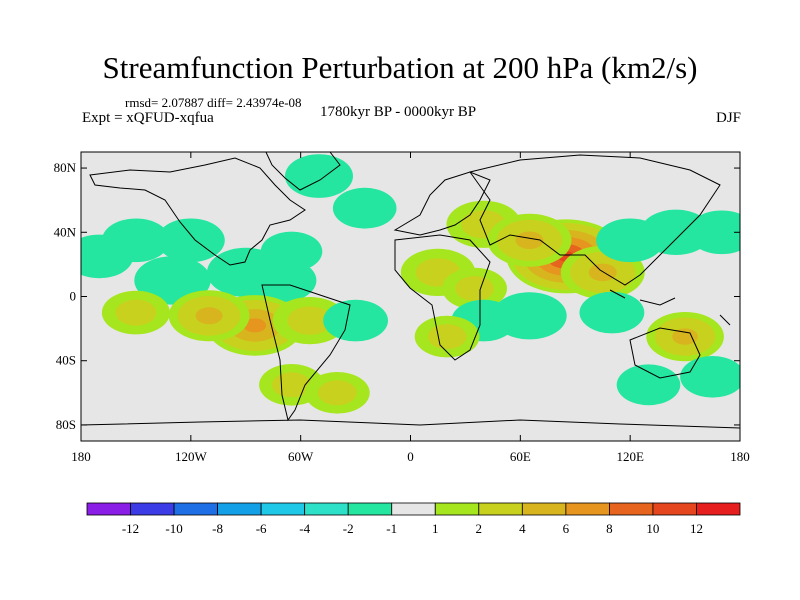  Describe the element at coordinates (130, 528) in the screenshot. I see `colorbar-label: -12` at that location.